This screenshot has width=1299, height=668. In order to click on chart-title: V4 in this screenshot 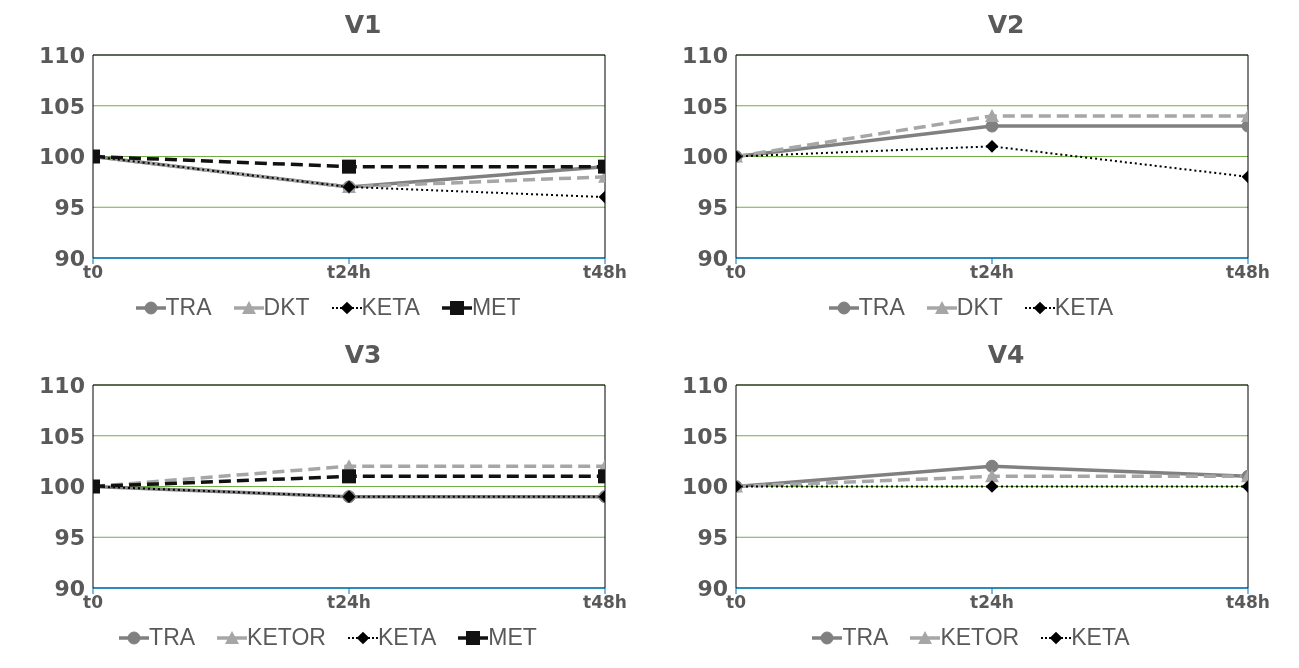, I will do `click(1006, 355)`.